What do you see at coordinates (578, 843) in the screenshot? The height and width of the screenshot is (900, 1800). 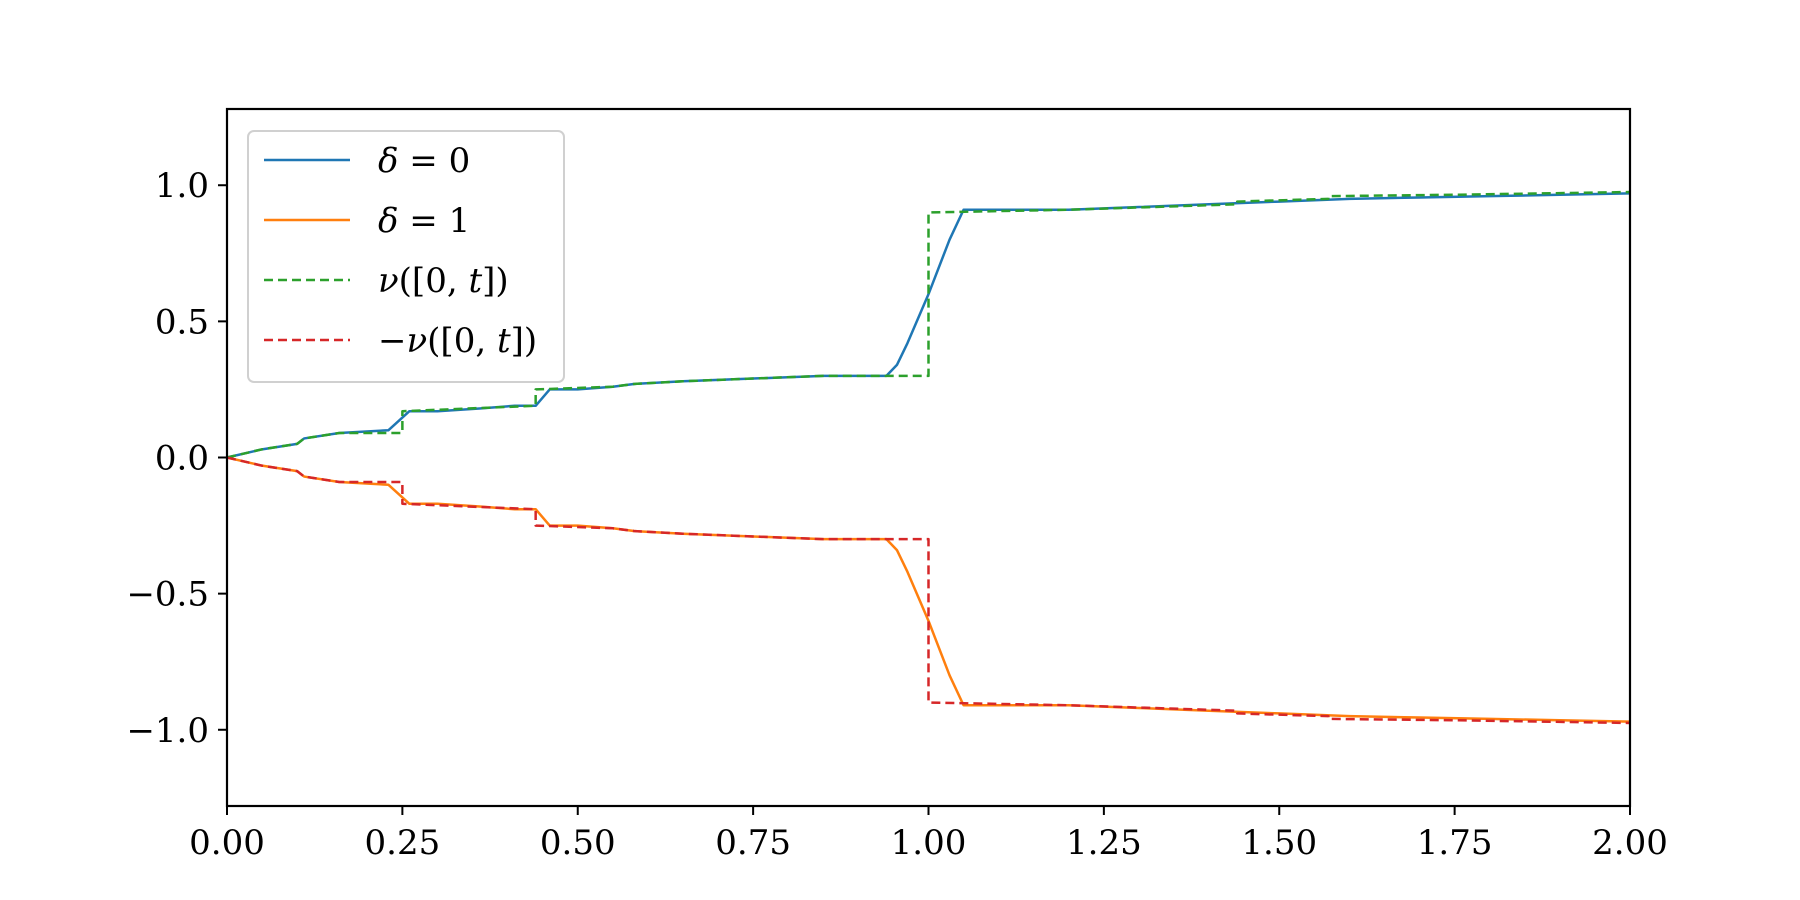 I see `x-tick-label: 0.50` at bounding box center [578, 843].